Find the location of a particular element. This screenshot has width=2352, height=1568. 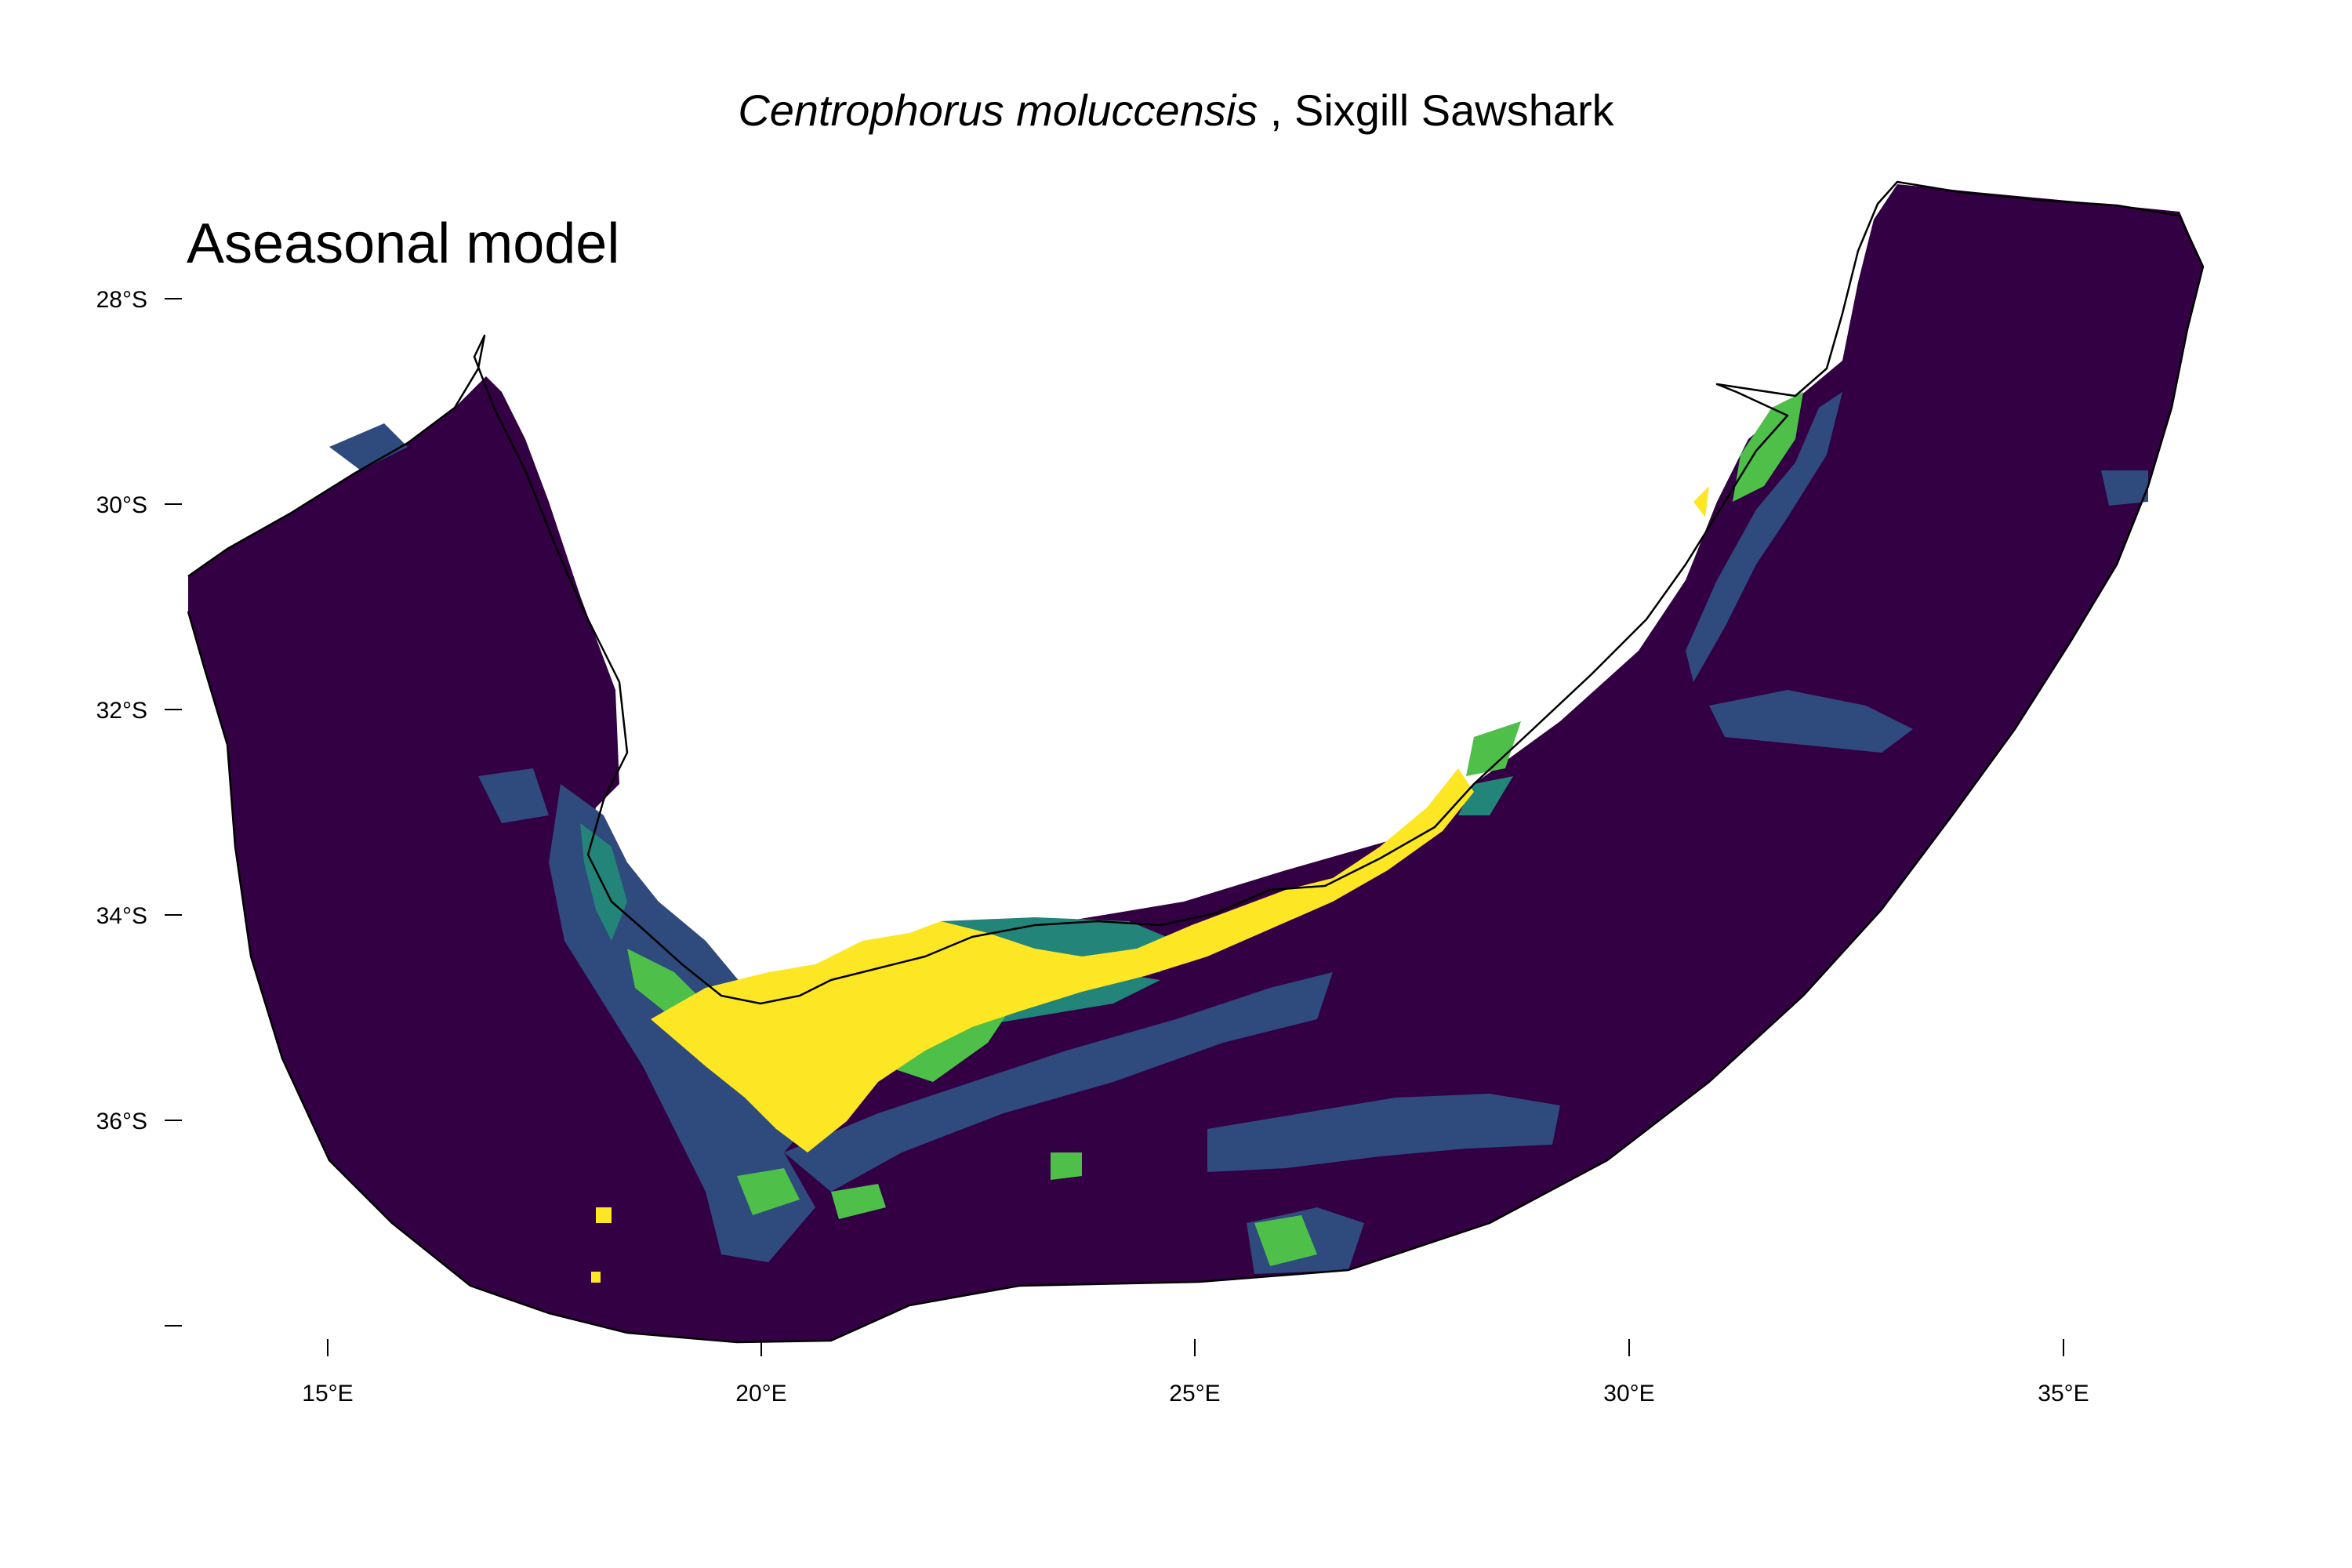

raster-patch-3a is located at coordinates (768, 1191).